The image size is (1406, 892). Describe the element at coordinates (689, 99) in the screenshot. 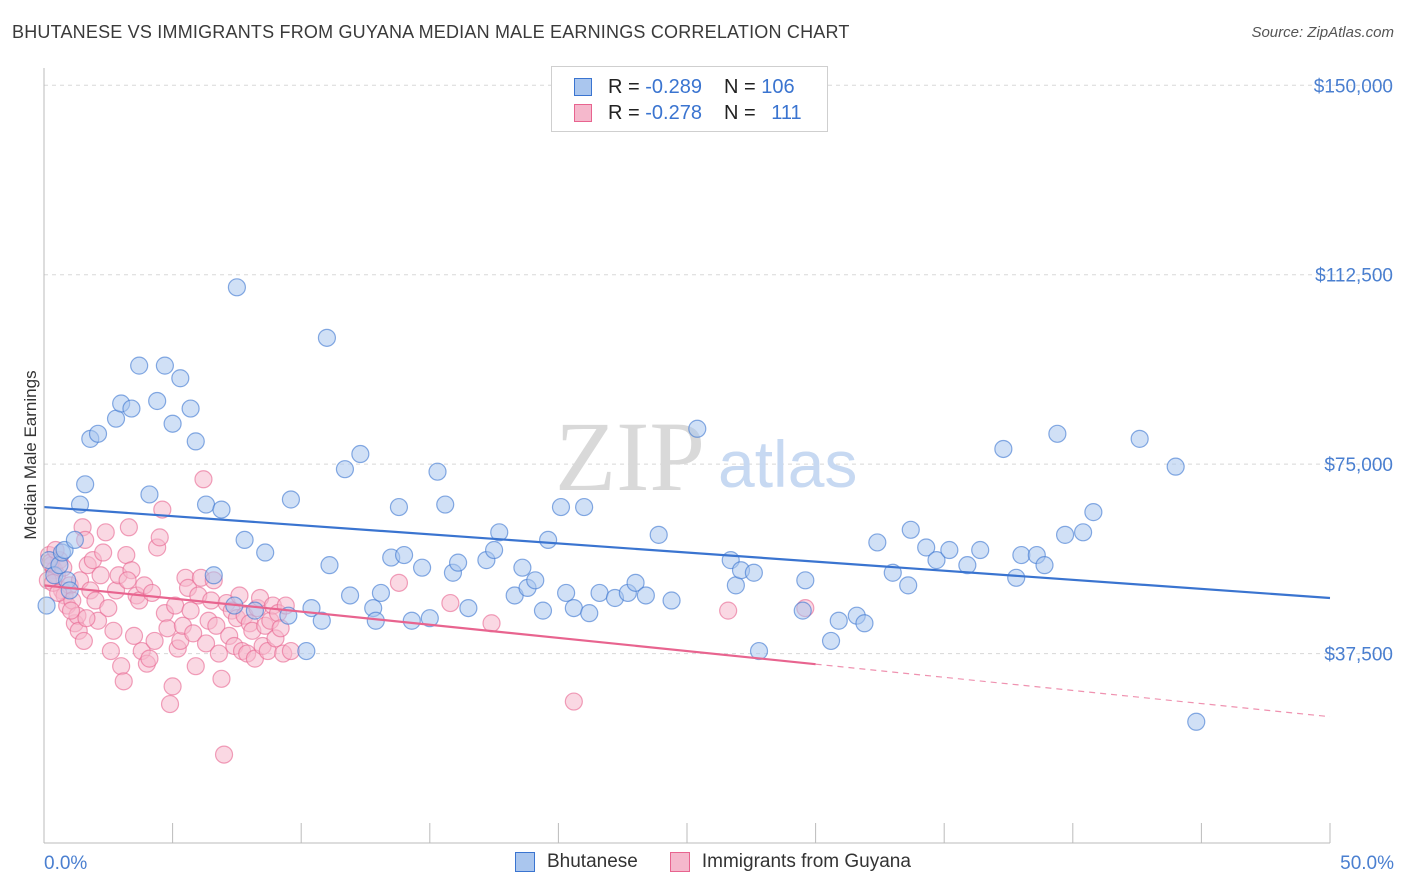

I see `stats-legend: R = -0.289 N = 106 R = -0.278 N = 111` at that location.